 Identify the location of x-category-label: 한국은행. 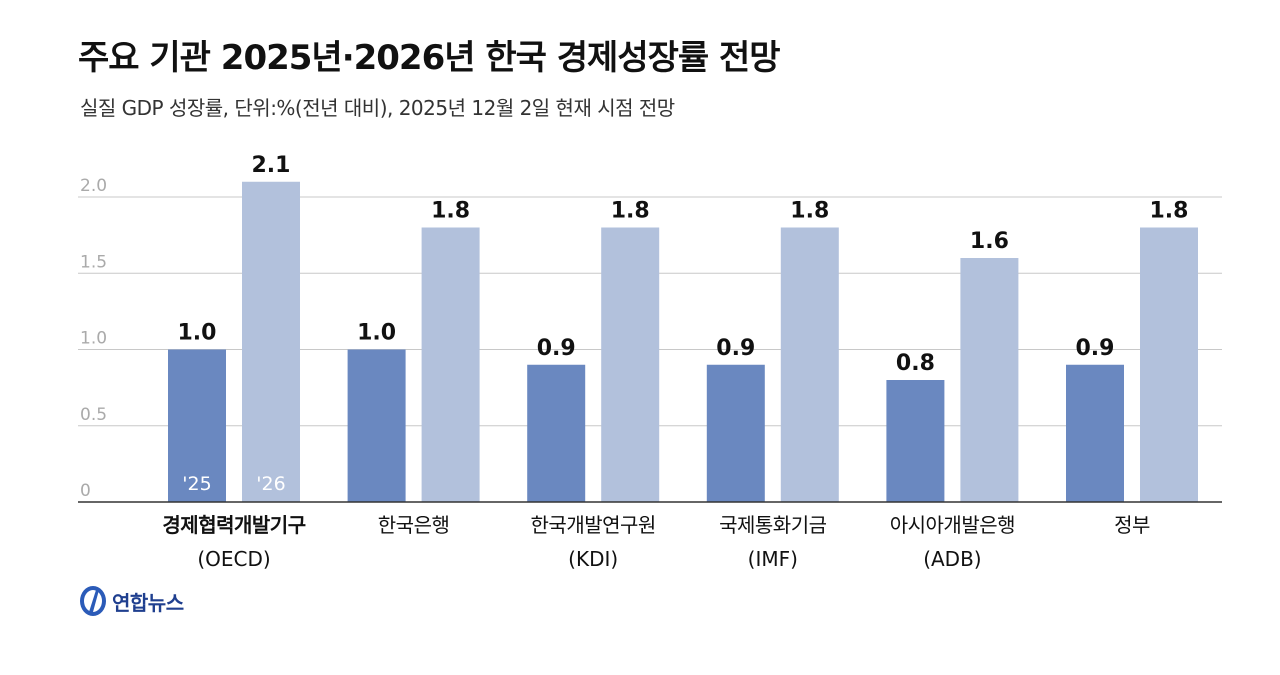
(414, 525).